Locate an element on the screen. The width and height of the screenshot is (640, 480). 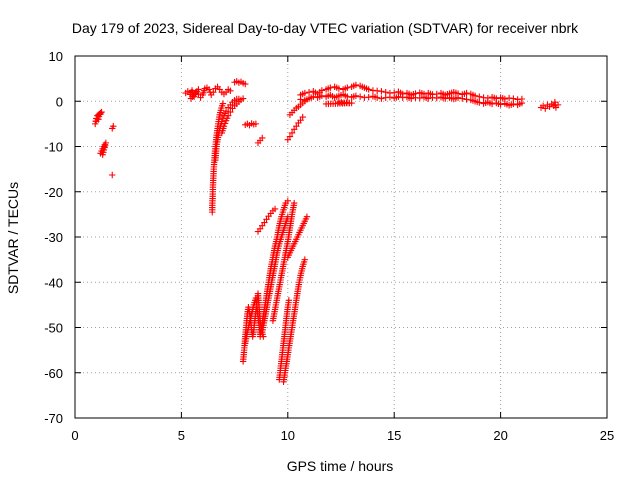
series-day-band-lower is located at coordinates (411, 100).